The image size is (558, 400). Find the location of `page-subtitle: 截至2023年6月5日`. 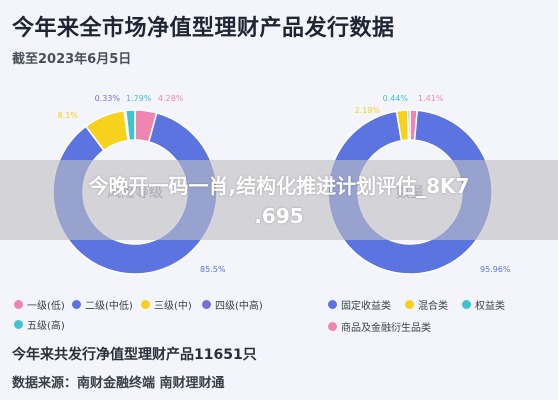

page-subtitle: 截至2023年6月5日 is located at coordinates (72, 59).